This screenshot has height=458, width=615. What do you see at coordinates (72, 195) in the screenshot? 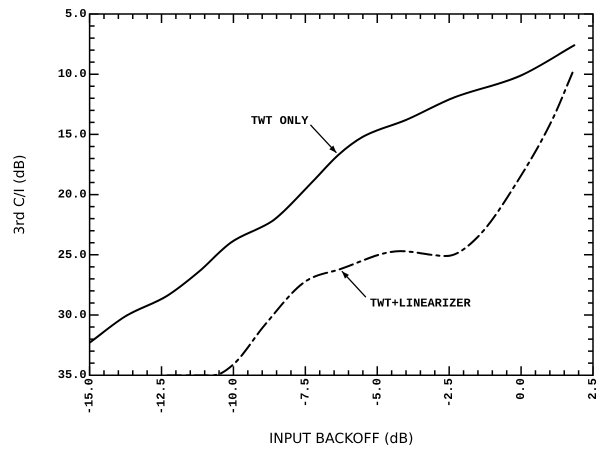
I see `y-tick-label: 20.0` at bounding box center [72, 195].